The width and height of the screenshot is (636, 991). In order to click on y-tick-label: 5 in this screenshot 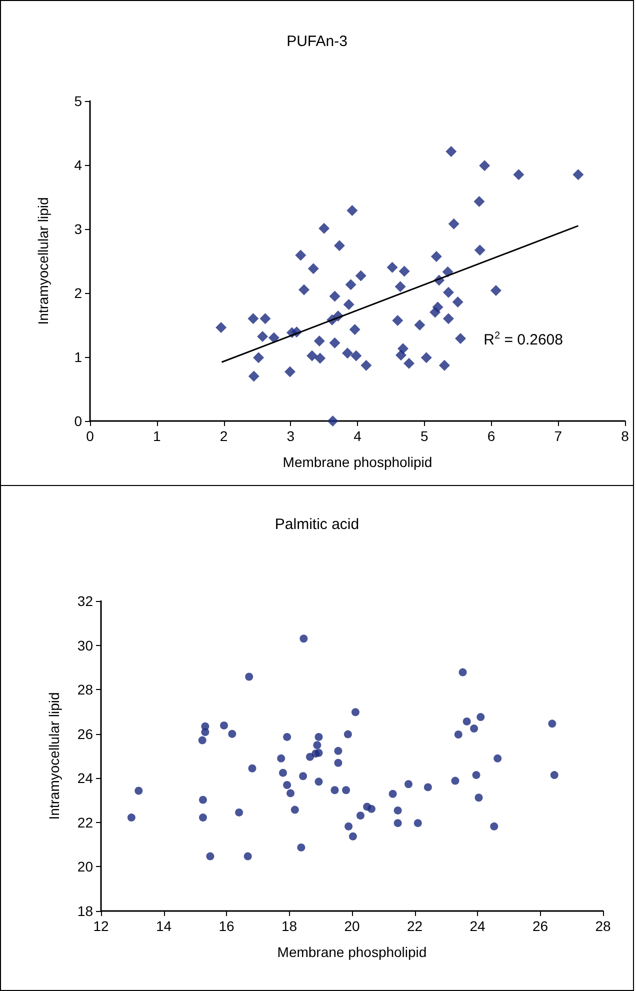, I will do `click(78, 101)`.